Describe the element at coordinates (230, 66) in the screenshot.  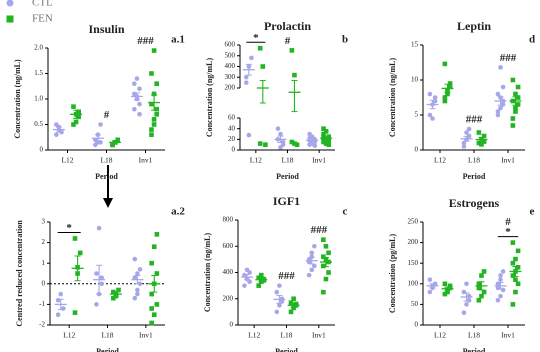
I see `y-tick-label: 400` at that location.